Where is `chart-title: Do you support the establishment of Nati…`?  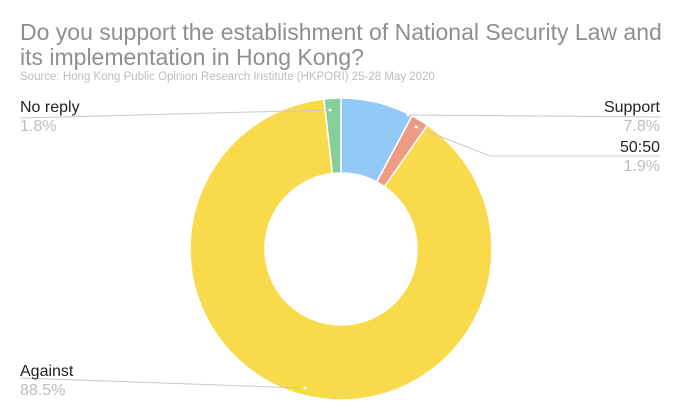 chart-title: Do you support the establishment of Nati… is located at coordinates (341, 44).